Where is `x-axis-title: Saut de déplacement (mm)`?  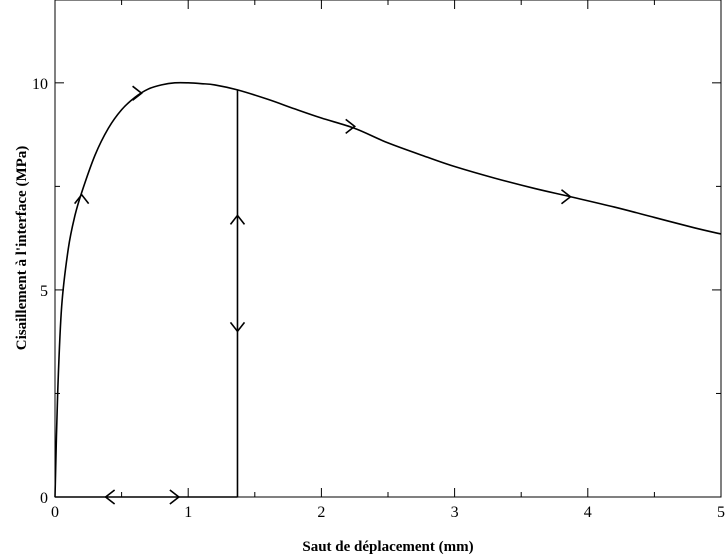 x-axis-title: Saut de déplacement (mm) is located at coordinates (387, 546).